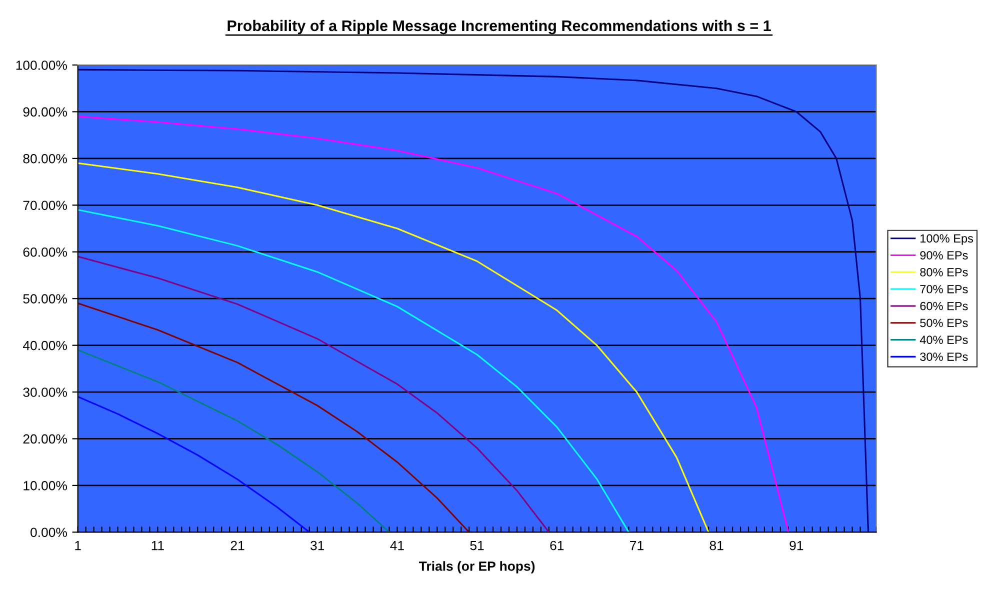  What do you see at coordinates (48, 533) in the screenshot?
I see `y-tick-label: 0.00%` at bounding box center [48, 533].